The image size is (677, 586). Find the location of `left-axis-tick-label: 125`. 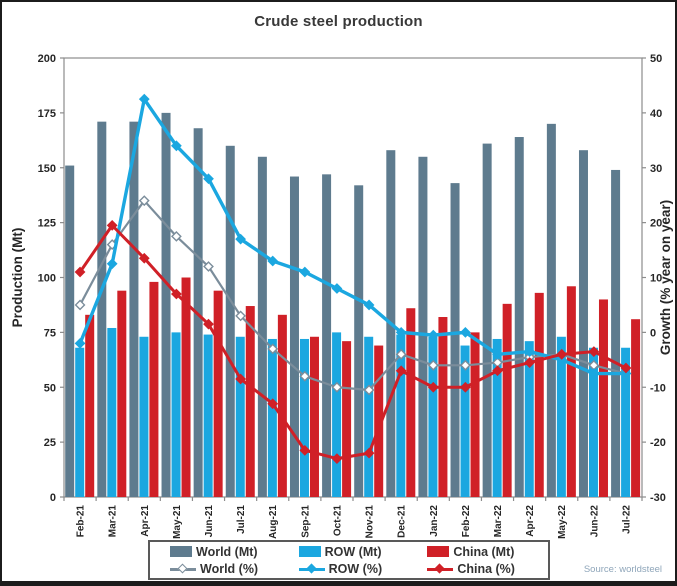

left-axis-tick-label: 125 is located at coordinates (47, 224).